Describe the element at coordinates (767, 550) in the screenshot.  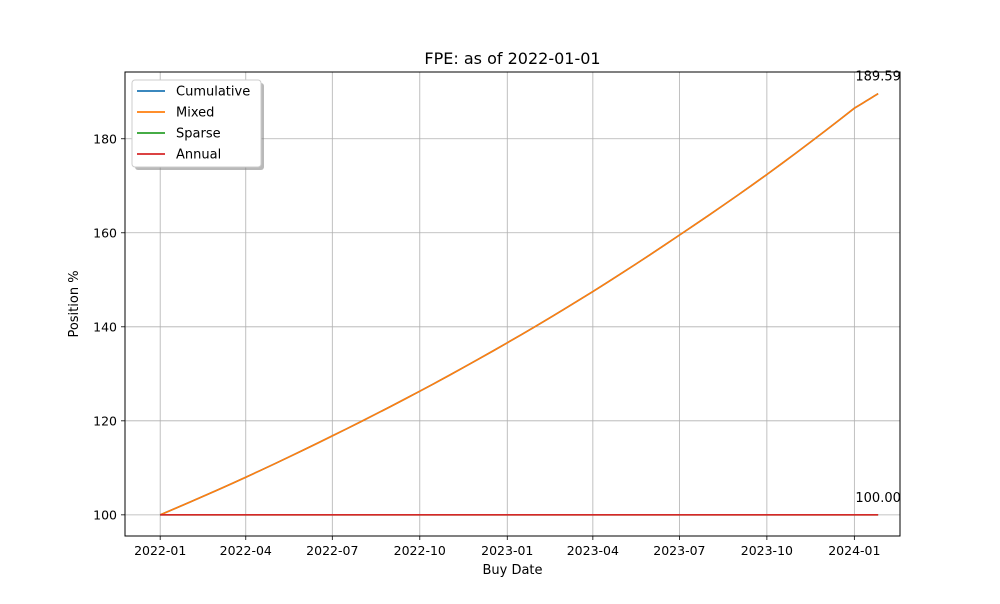
I see `x-tick-label: 2023-10` at that location.